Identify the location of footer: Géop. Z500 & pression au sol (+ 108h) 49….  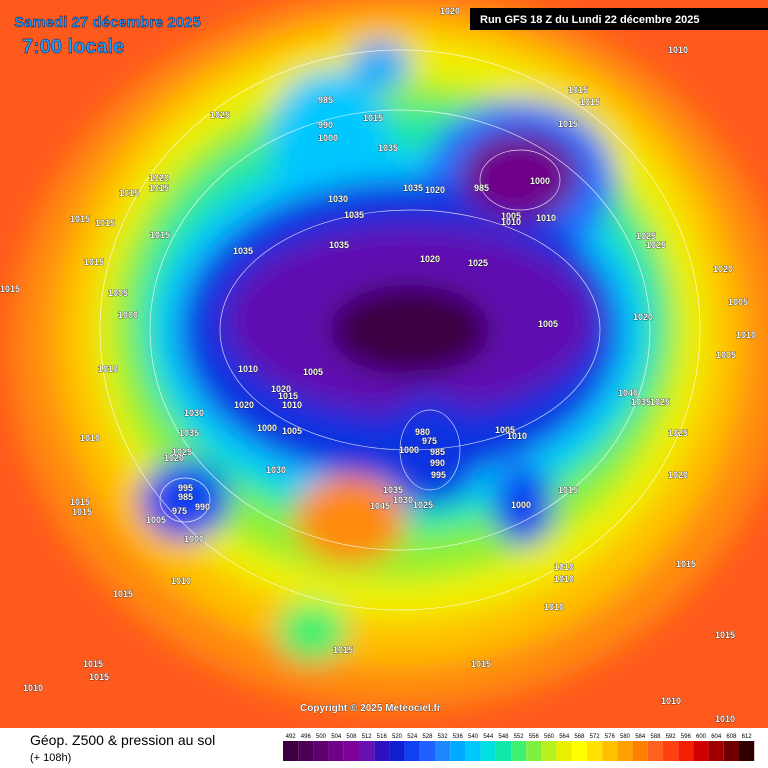
(392, 748).